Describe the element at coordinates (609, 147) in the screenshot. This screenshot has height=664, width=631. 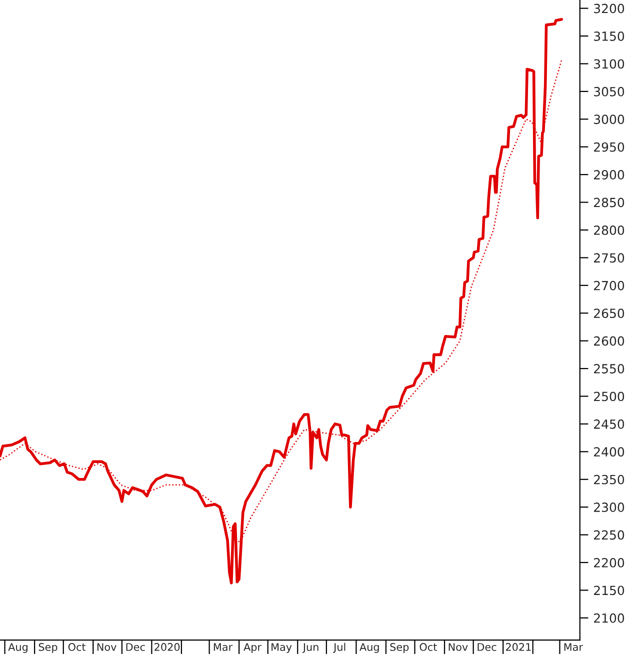
I see `y-tick-label: 2950` at that location.